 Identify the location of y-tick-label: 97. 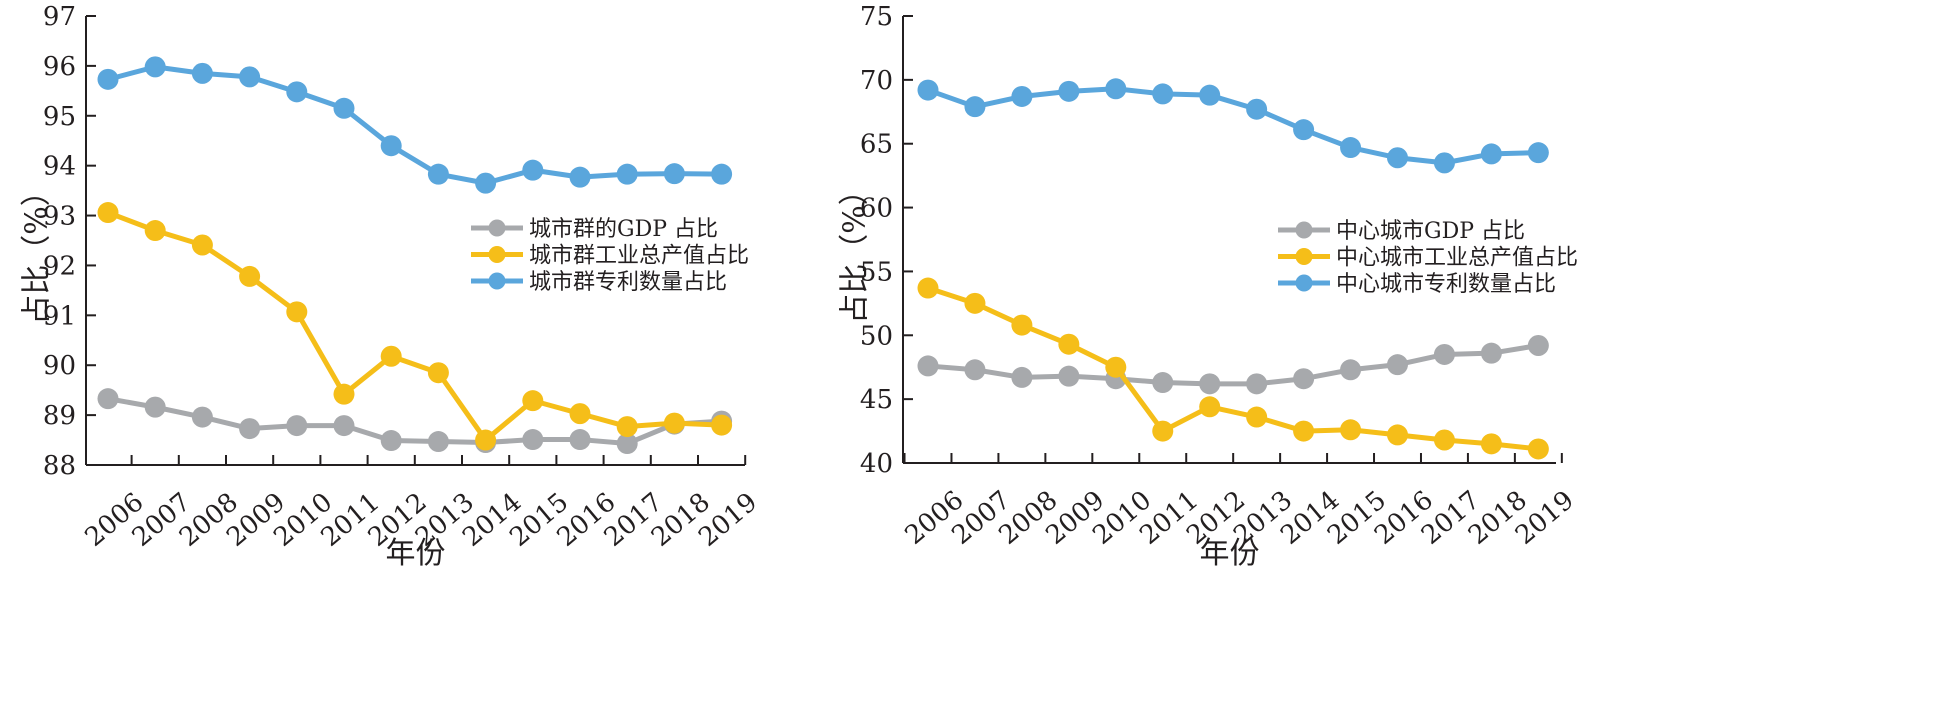
(59, 17).